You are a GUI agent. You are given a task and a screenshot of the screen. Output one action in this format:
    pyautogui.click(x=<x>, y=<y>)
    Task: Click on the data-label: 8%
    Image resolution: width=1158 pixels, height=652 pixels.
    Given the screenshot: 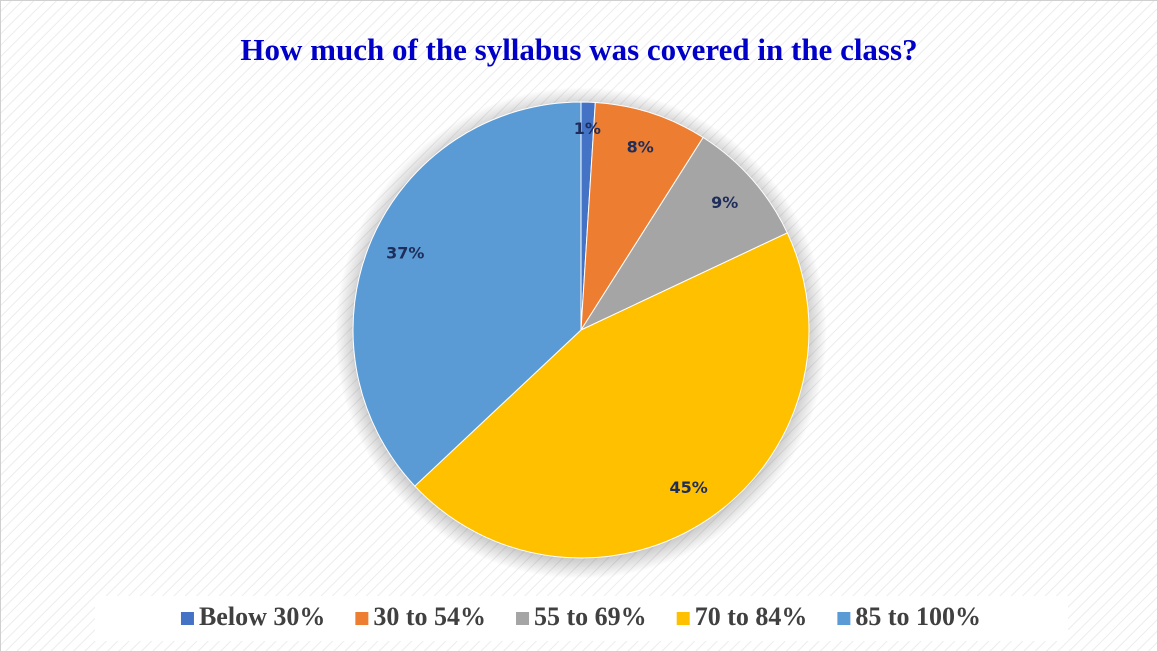 What is the action you would take?
    pyautogui.click(x=640, y=146)
    